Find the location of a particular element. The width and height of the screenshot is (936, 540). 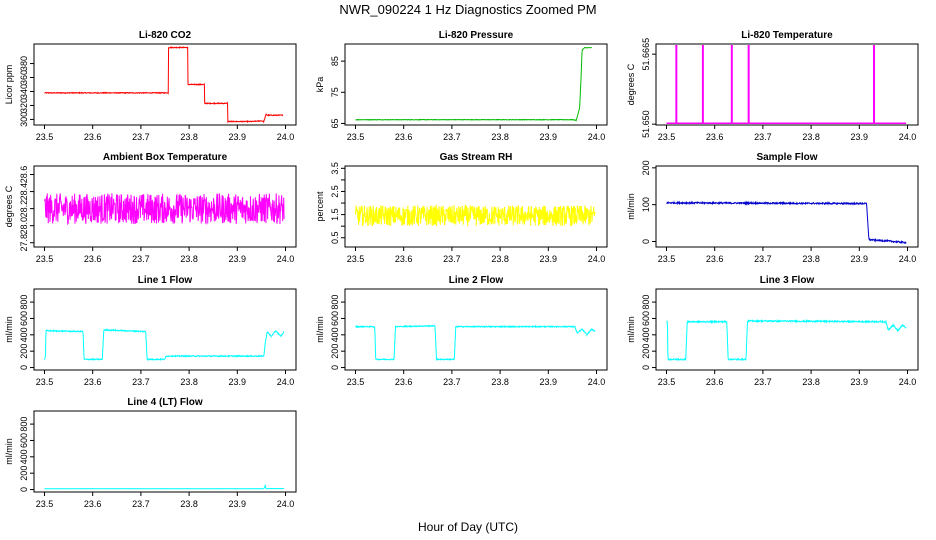

panel-title: Ambient Box Temperature is located at coordinates (165, 157).